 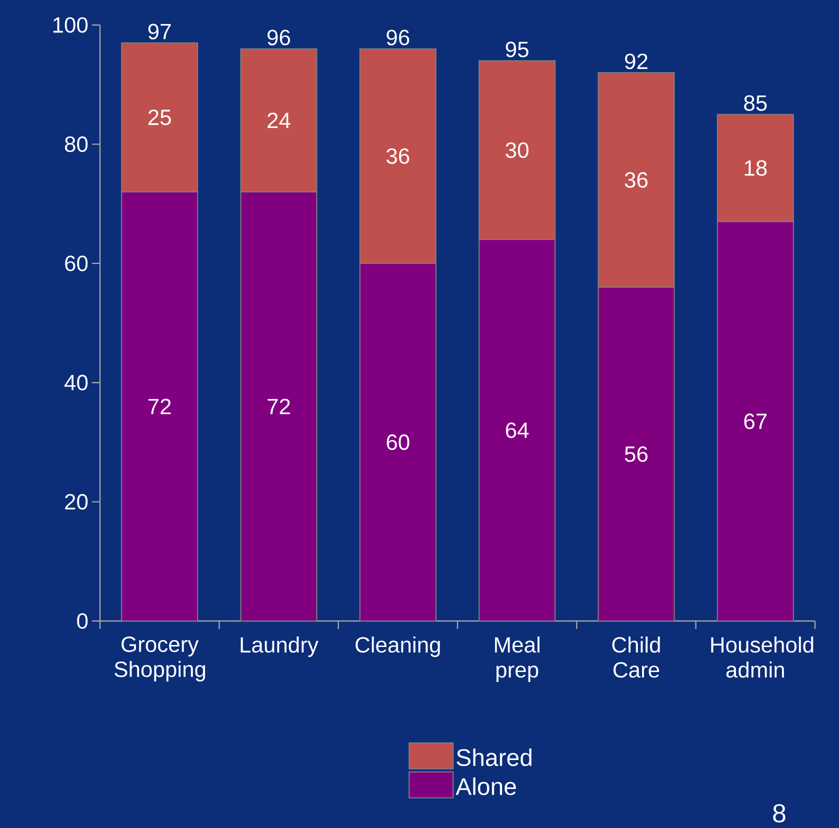 What do you see at coordinates (517, 659) in the screenshot?
I see `x-tick-label: Meal prep` at bounding box center [517, 659].